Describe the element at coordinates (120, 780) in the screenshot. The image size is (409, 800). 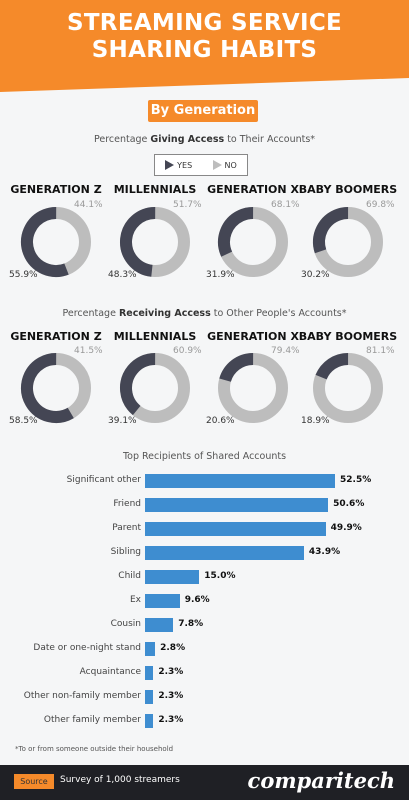
I see `source-text: Survey of 1,000 streamers` at that location.